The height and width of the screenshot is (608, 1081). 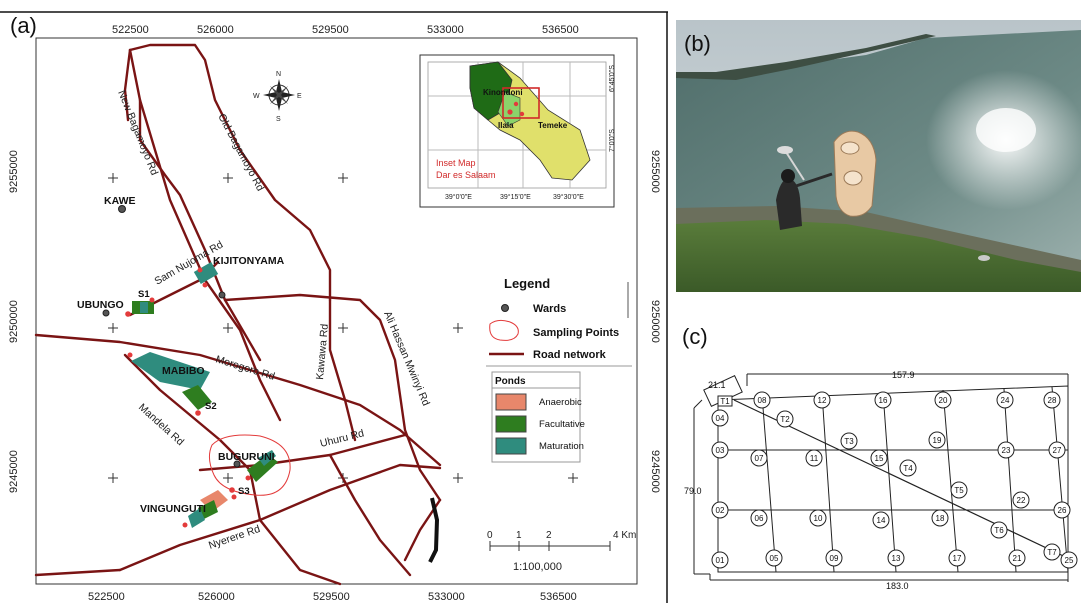 What do you see at coordinates (434, 530) in the screenshot?
I see `coast-line` at bounding box center [434, 530].